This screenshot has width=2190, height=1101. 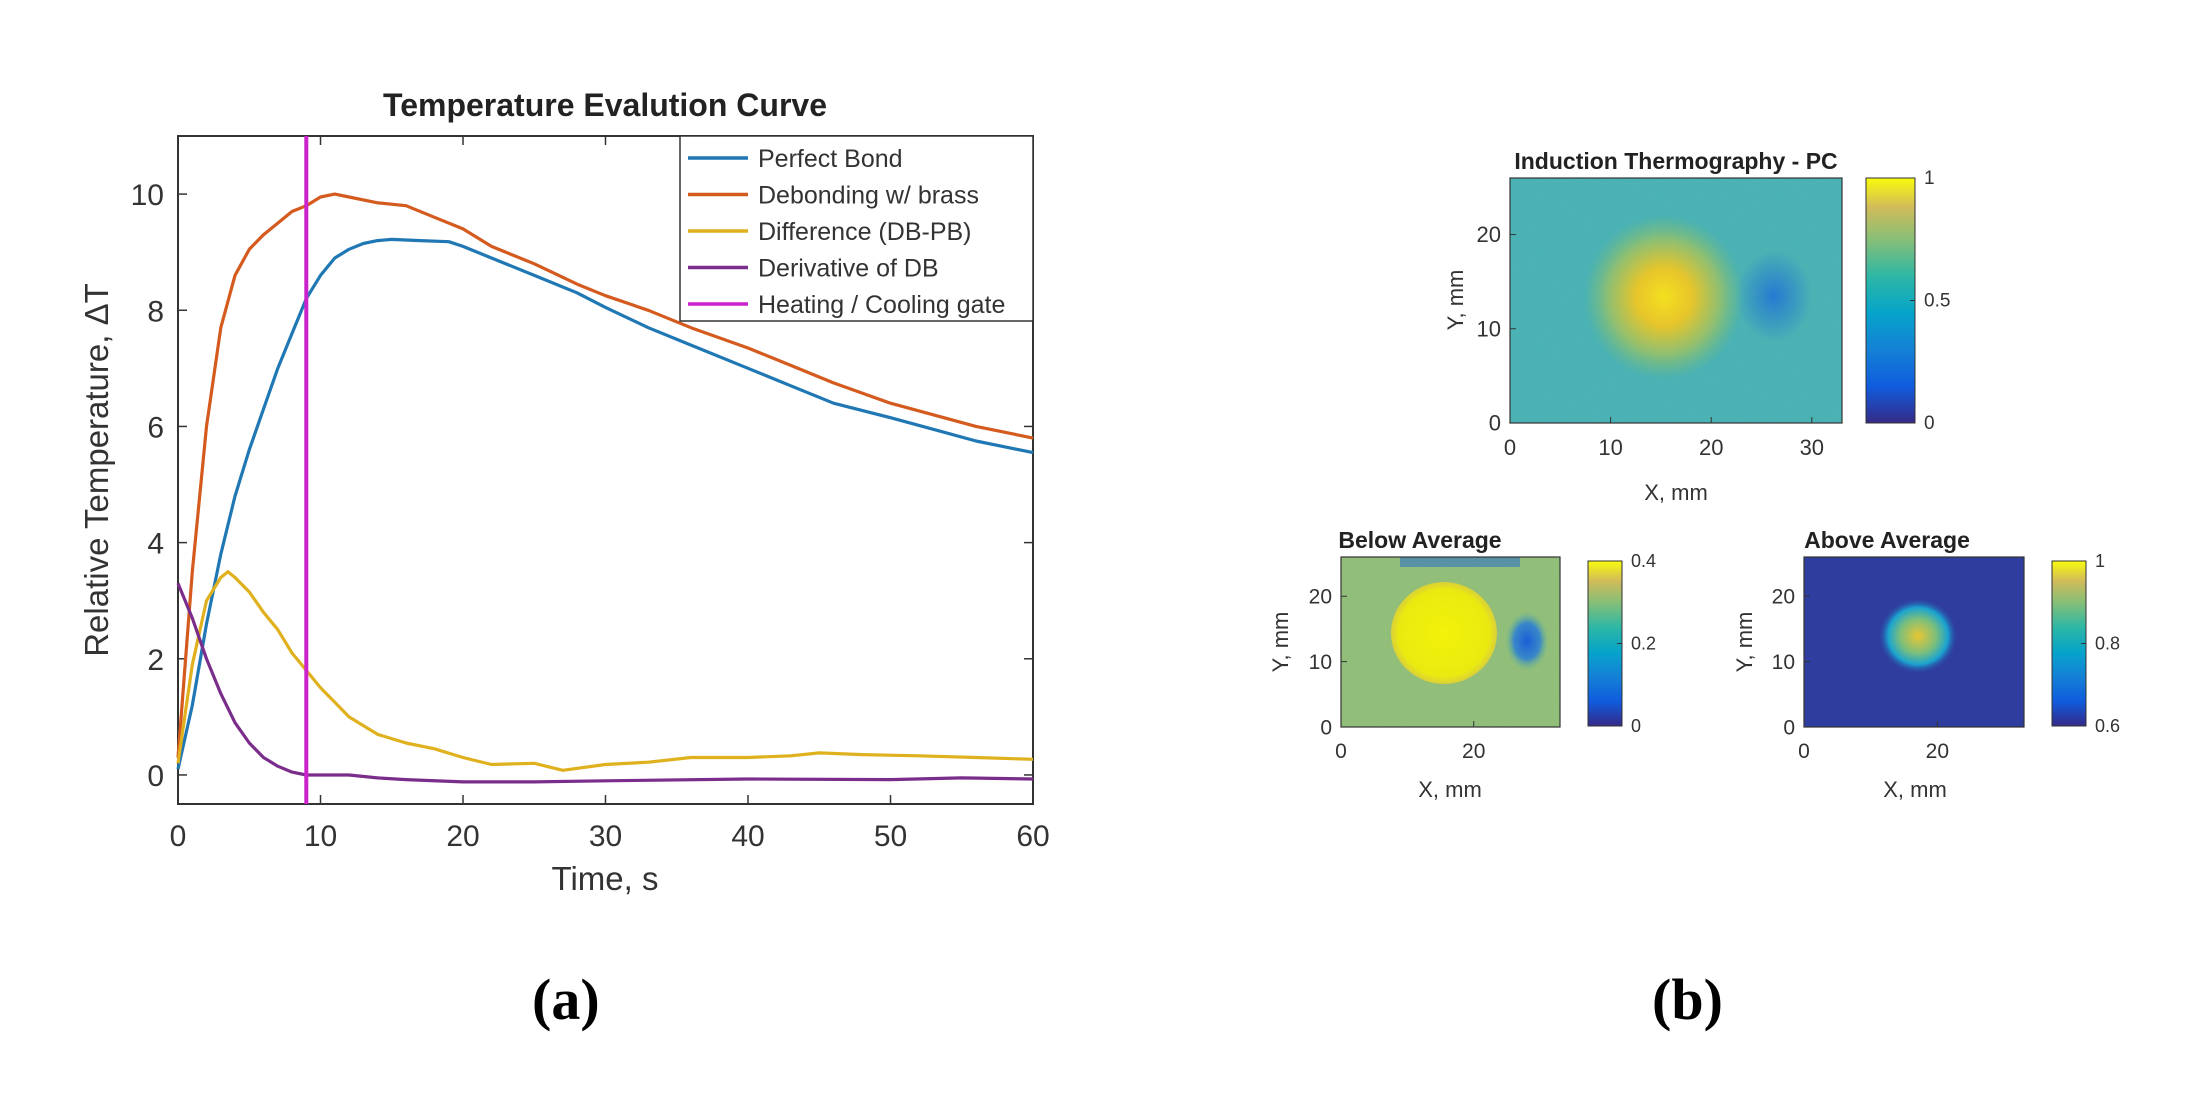 What do you see at coordinates (2107, 644) in the screenshot?
I see `colorbar-tick-label: 0.8` at bounding box center [2107, 644].